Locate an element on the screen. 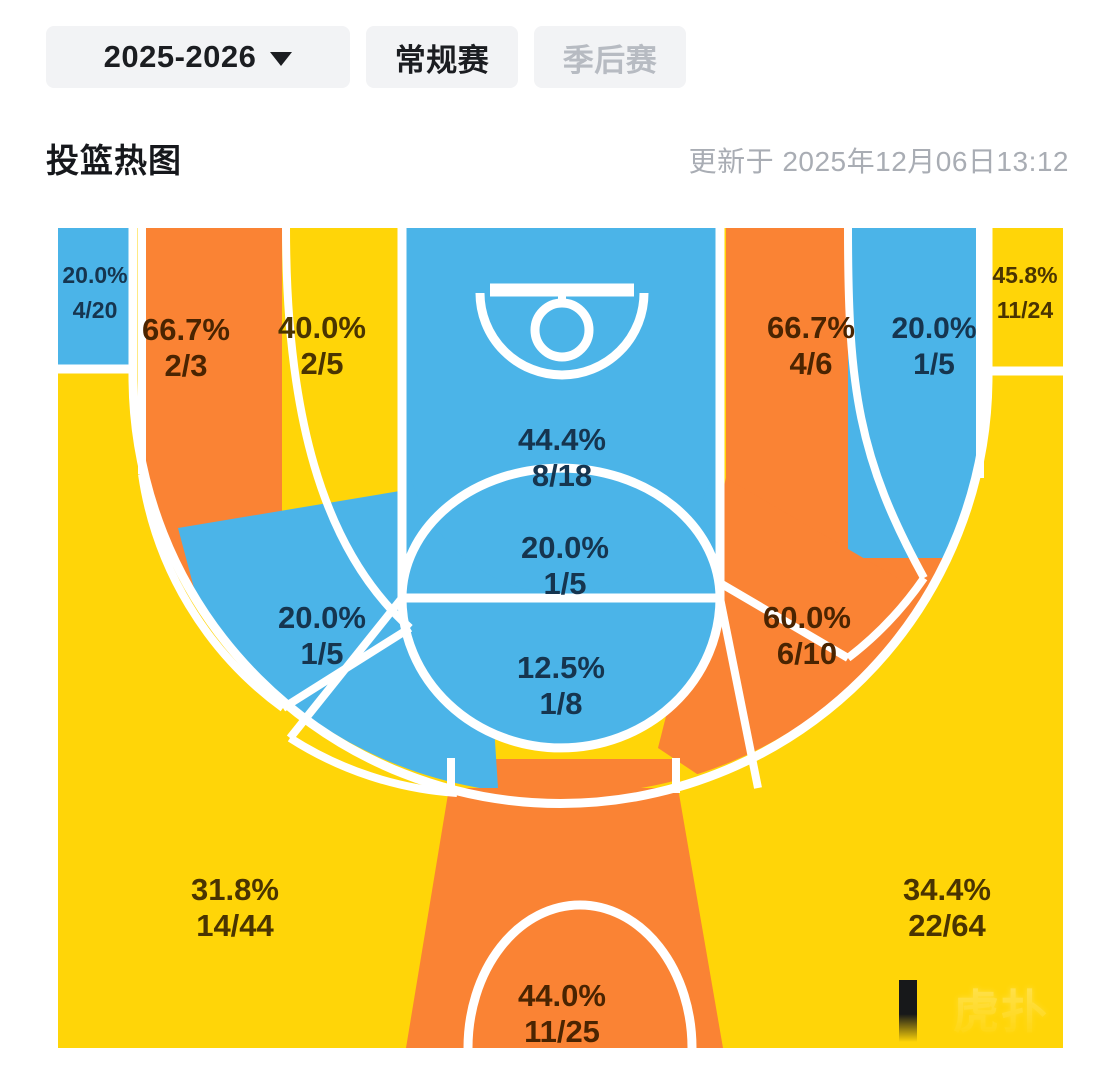  tab-regular-season: 常规赛 is located at coordinates (442, 57).